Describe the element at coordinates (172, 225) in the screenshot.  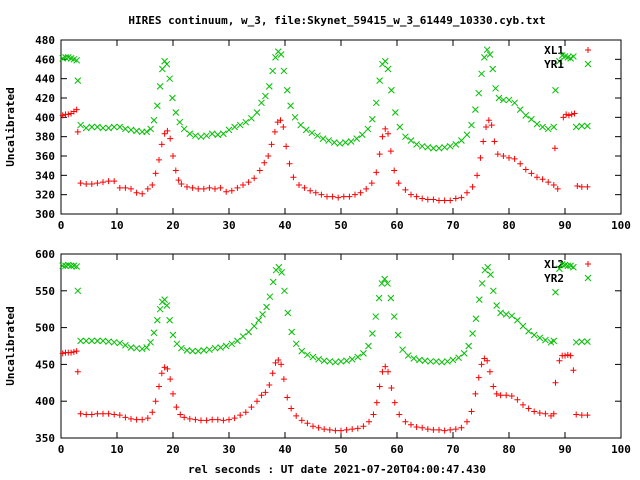
I see `x-tick-label: 20` at that location.